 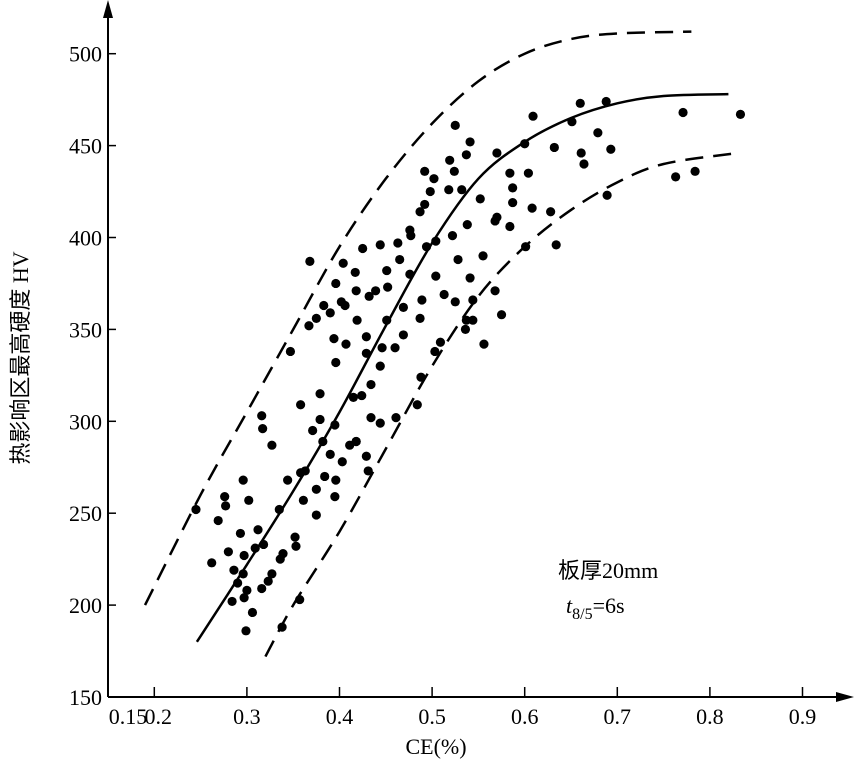 I want to click on x-tick-label: 0.3, so click(x=247, y=716).